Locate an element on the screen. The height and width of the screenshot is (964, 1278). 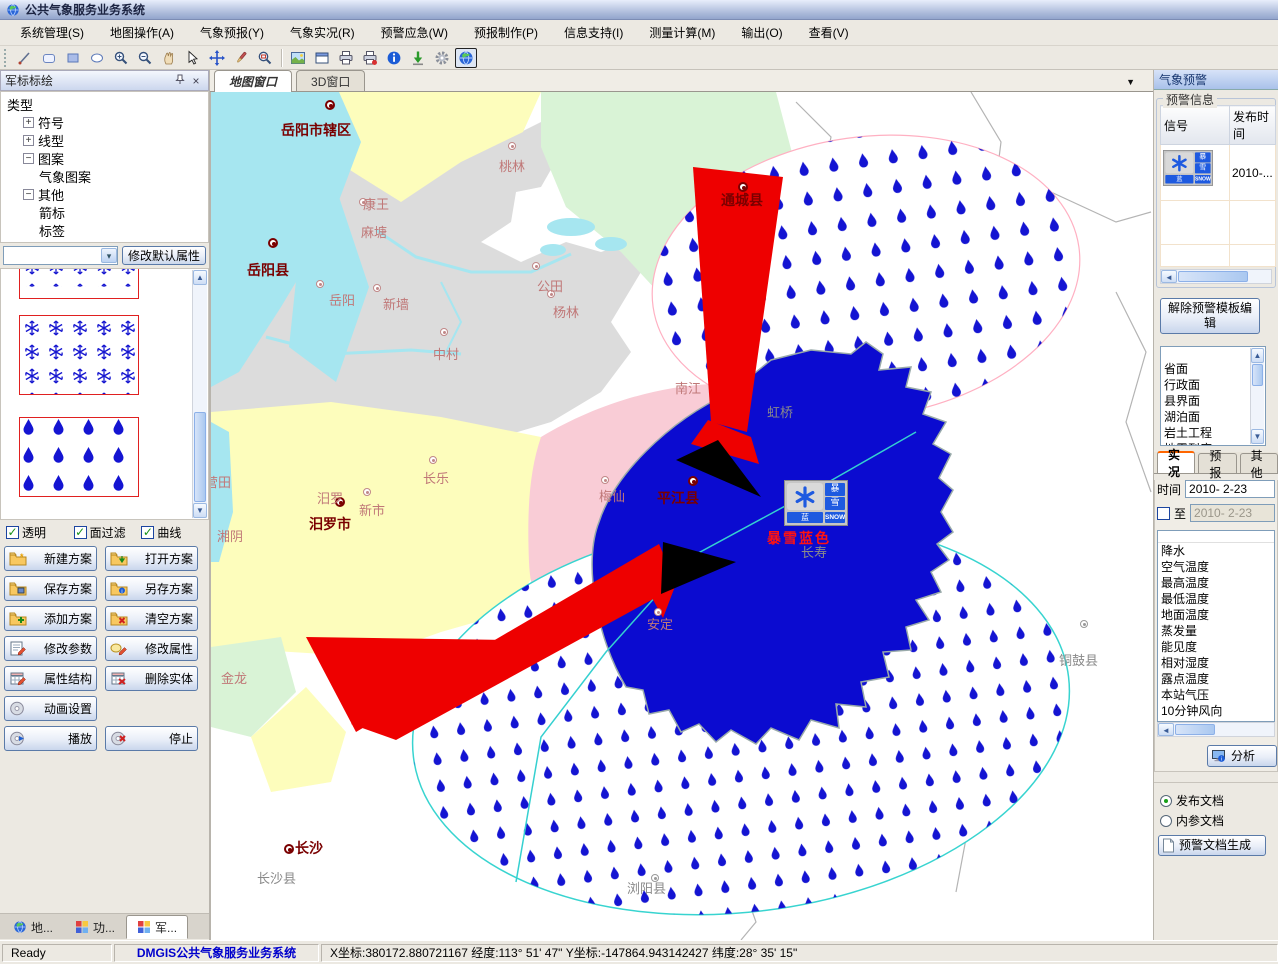
pattern-swatch-rain is located at coordinates (79, 457).